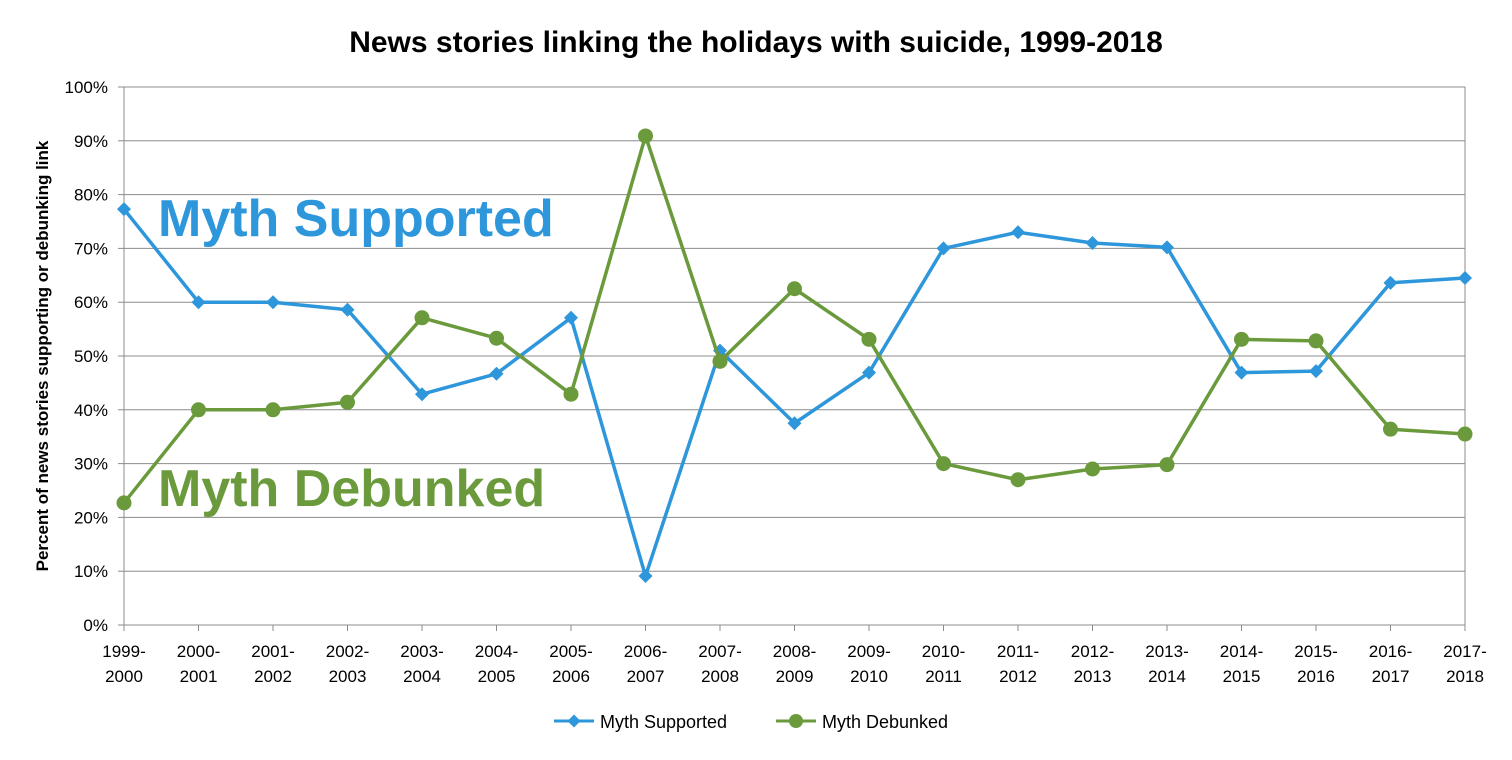 The width and height of the screenshot is (1512, 760). What do you see at coordinates (91, 195) in the screenshot?
I see `y-tick-label: 80%` at bounding box center [91, 195].